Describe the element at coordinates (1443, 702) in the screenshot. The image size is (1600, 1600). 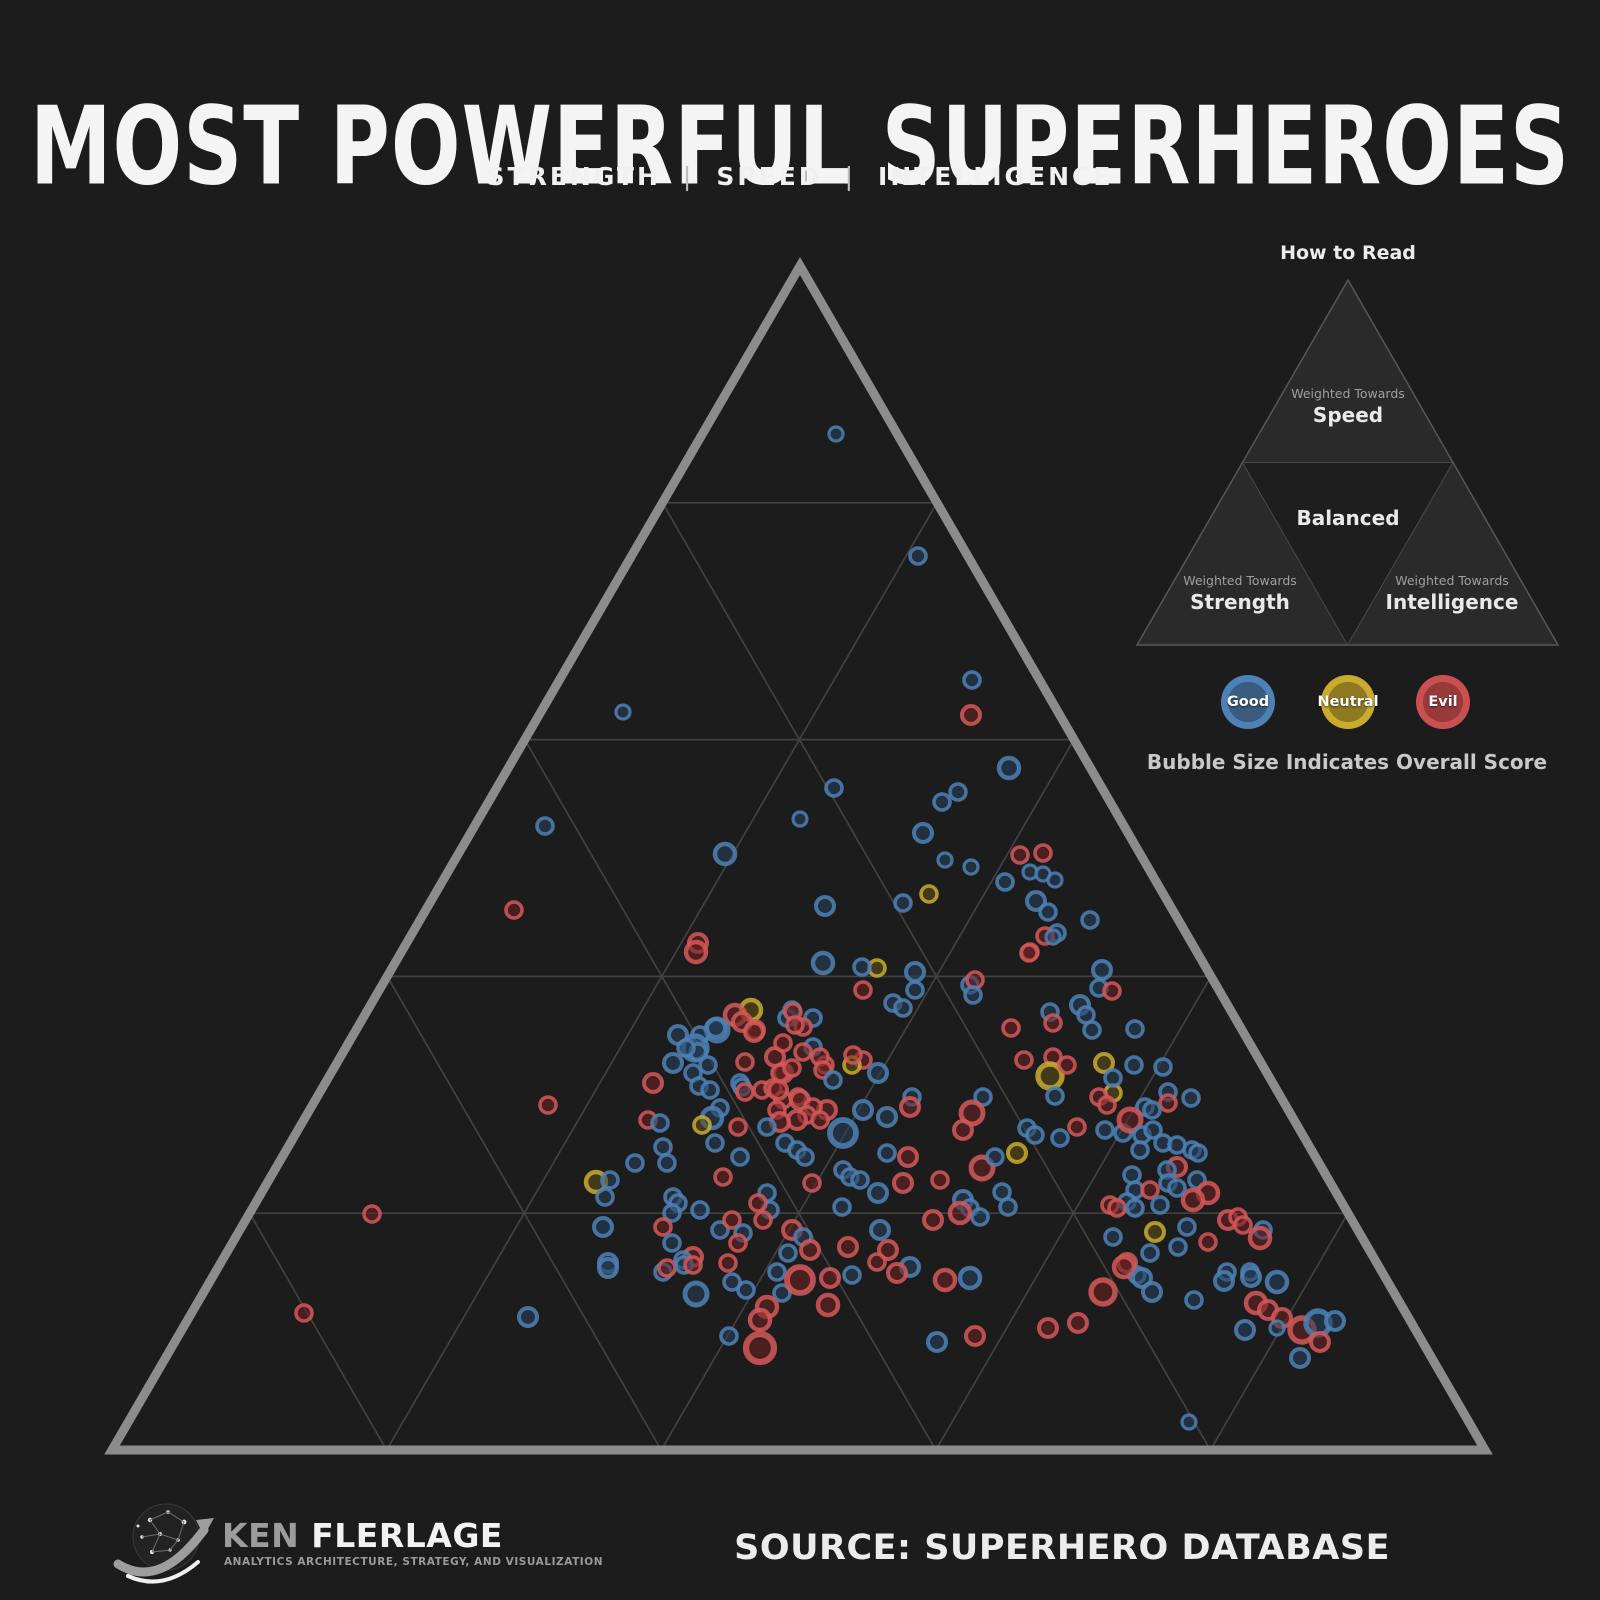
I see `legend-evil-chip: Evil` at that location.